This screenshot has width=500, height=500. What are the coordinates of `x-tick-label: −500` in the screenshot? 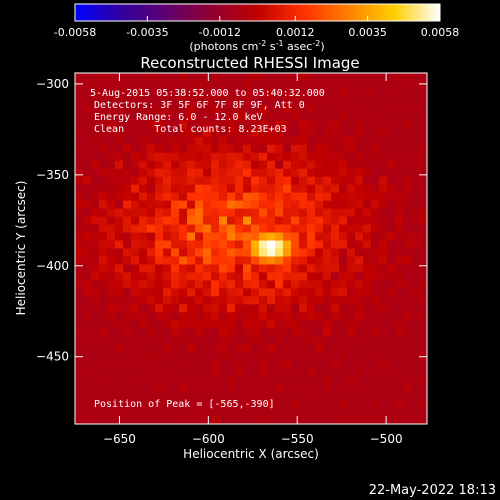 It's located at (386, 439).